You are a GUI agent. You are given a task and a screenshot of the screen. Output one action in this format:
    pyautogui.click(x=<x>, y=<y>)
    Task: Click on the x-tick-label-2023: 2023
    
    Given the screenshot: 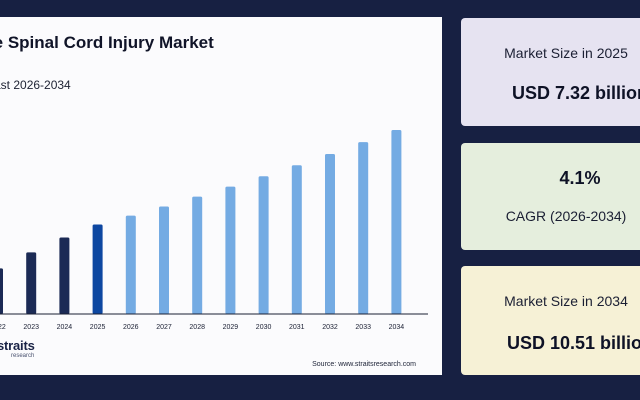 What is the action you would take?
    pyautogui.click(x=31, y=327)
    